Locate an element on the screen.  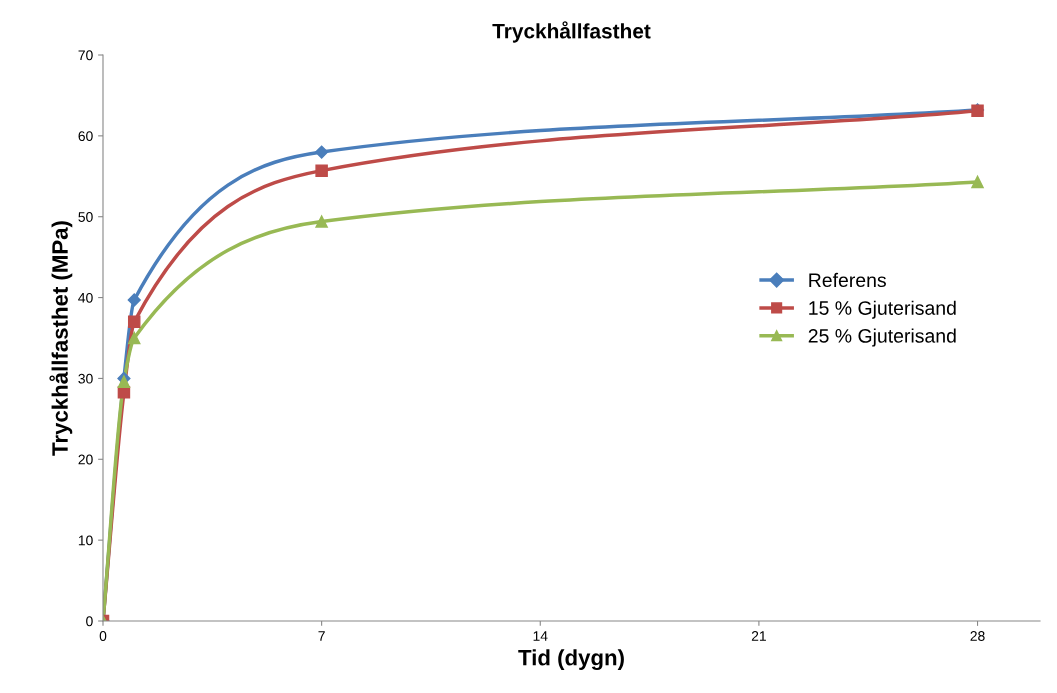
y-tick-label: 60 is located at coordinates (85, 136).